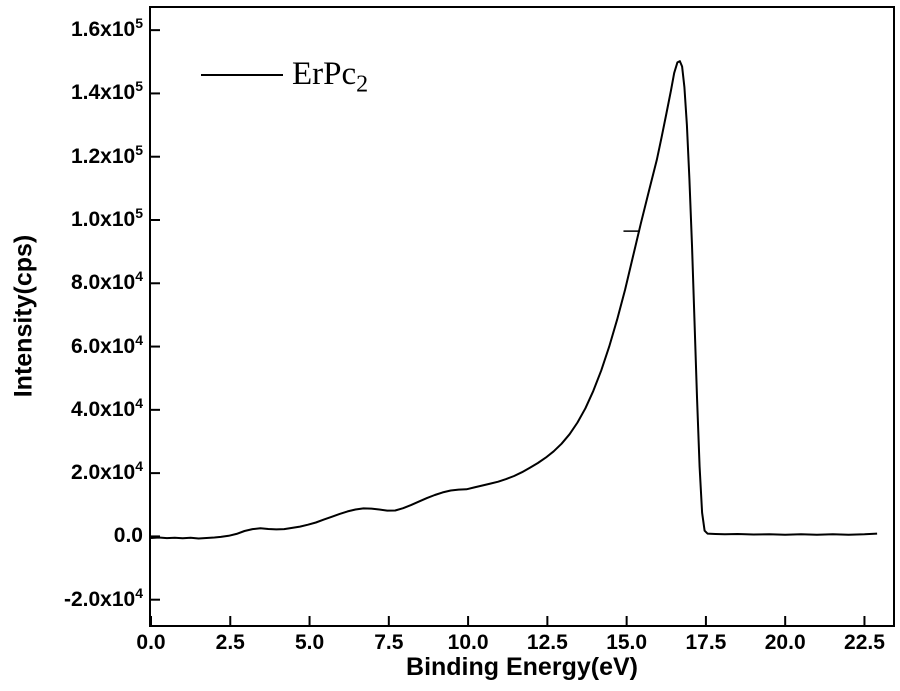 This screenshot has height=691, width=900. I want to click on y-tick-label: 1.6x105, so click(81, 29).